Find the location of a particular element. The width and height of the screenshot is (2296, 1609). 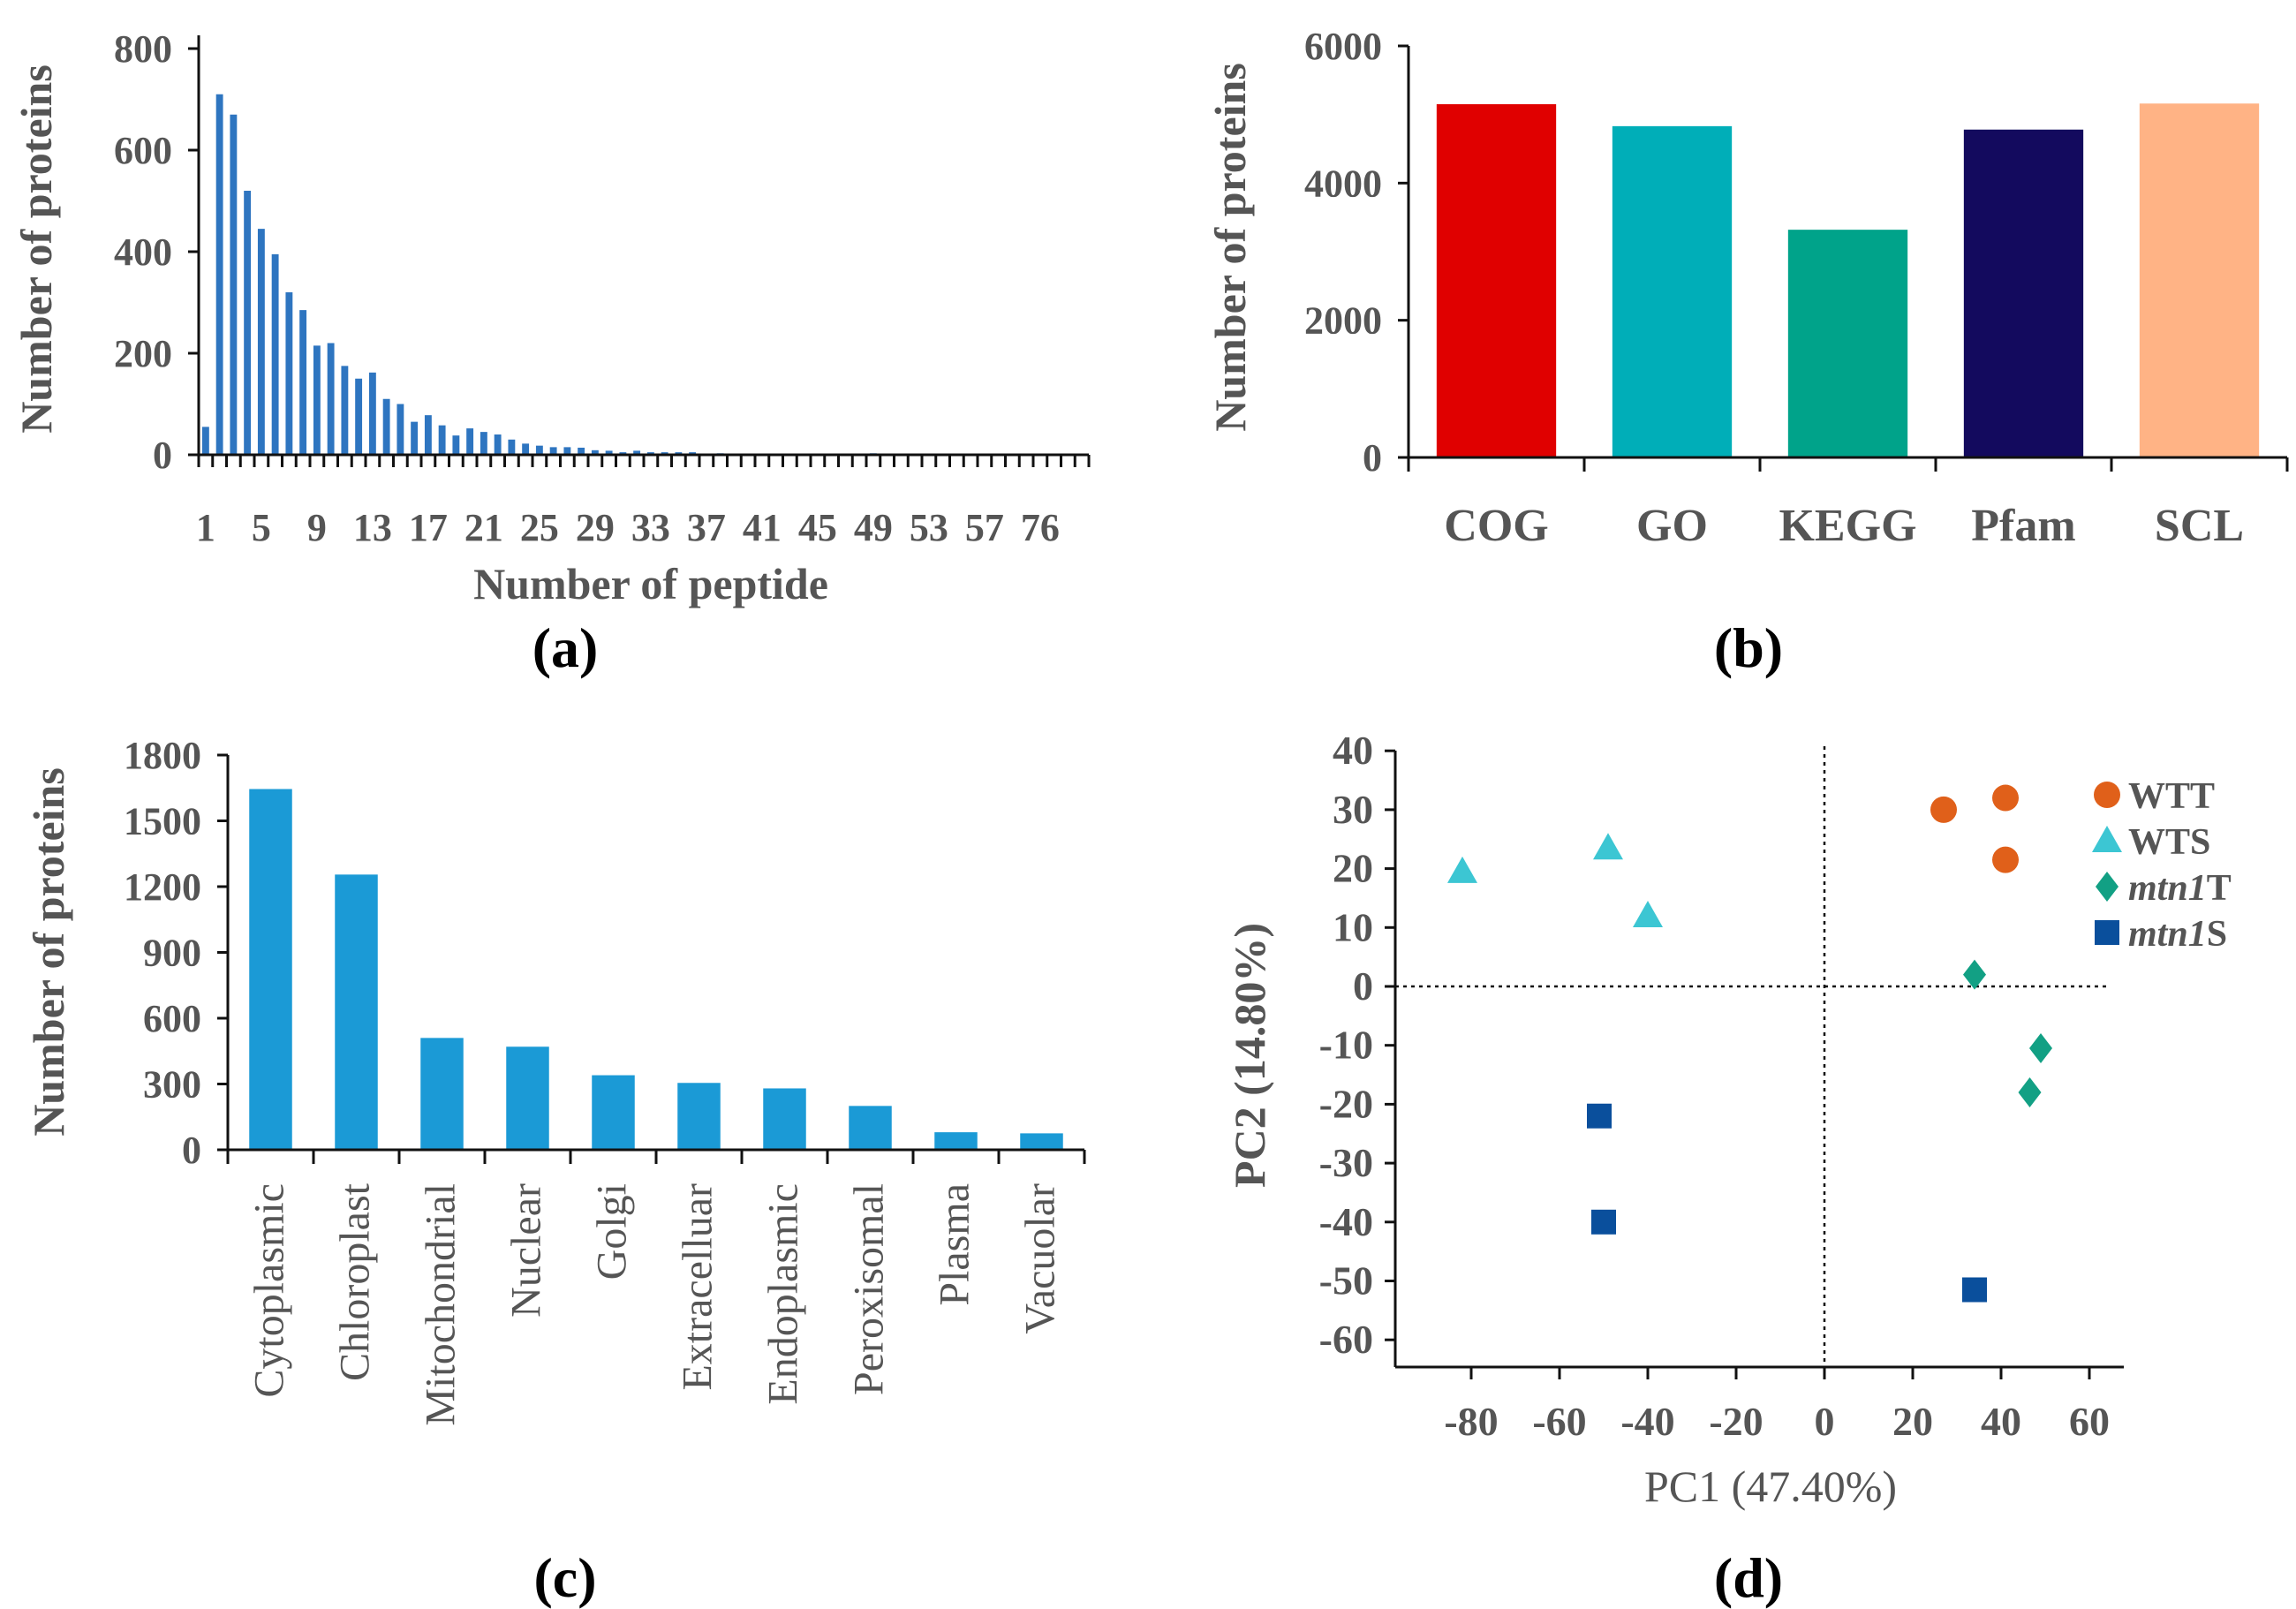

panel-d-y-tick-label: -10 is located at coordinates (1346, 1045).